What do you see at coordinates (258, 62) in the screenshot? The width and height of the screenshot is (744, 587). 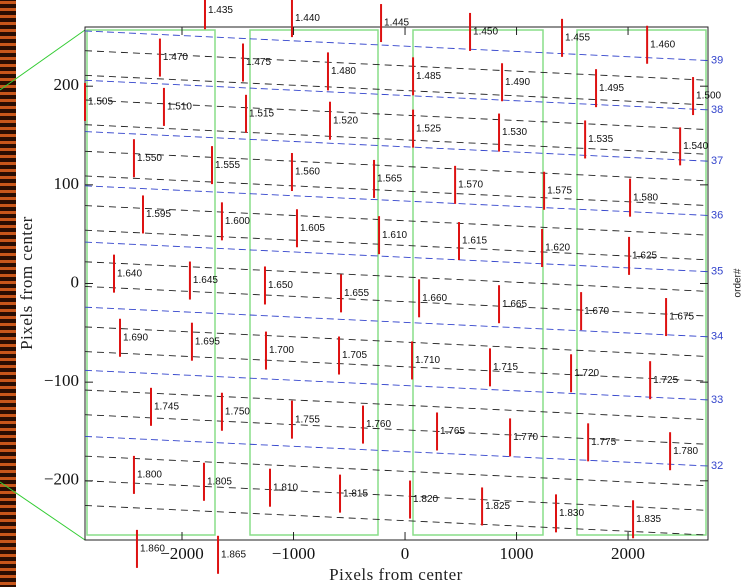 I see `wavelength-label: 1.475` at bounding box center [258, 62].